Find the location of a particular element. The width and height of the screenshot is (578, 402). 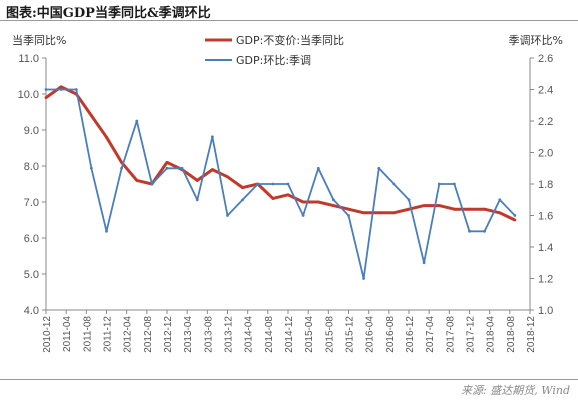

y-left-axis-label: 当季同比% is located at coordinates (39, 40).